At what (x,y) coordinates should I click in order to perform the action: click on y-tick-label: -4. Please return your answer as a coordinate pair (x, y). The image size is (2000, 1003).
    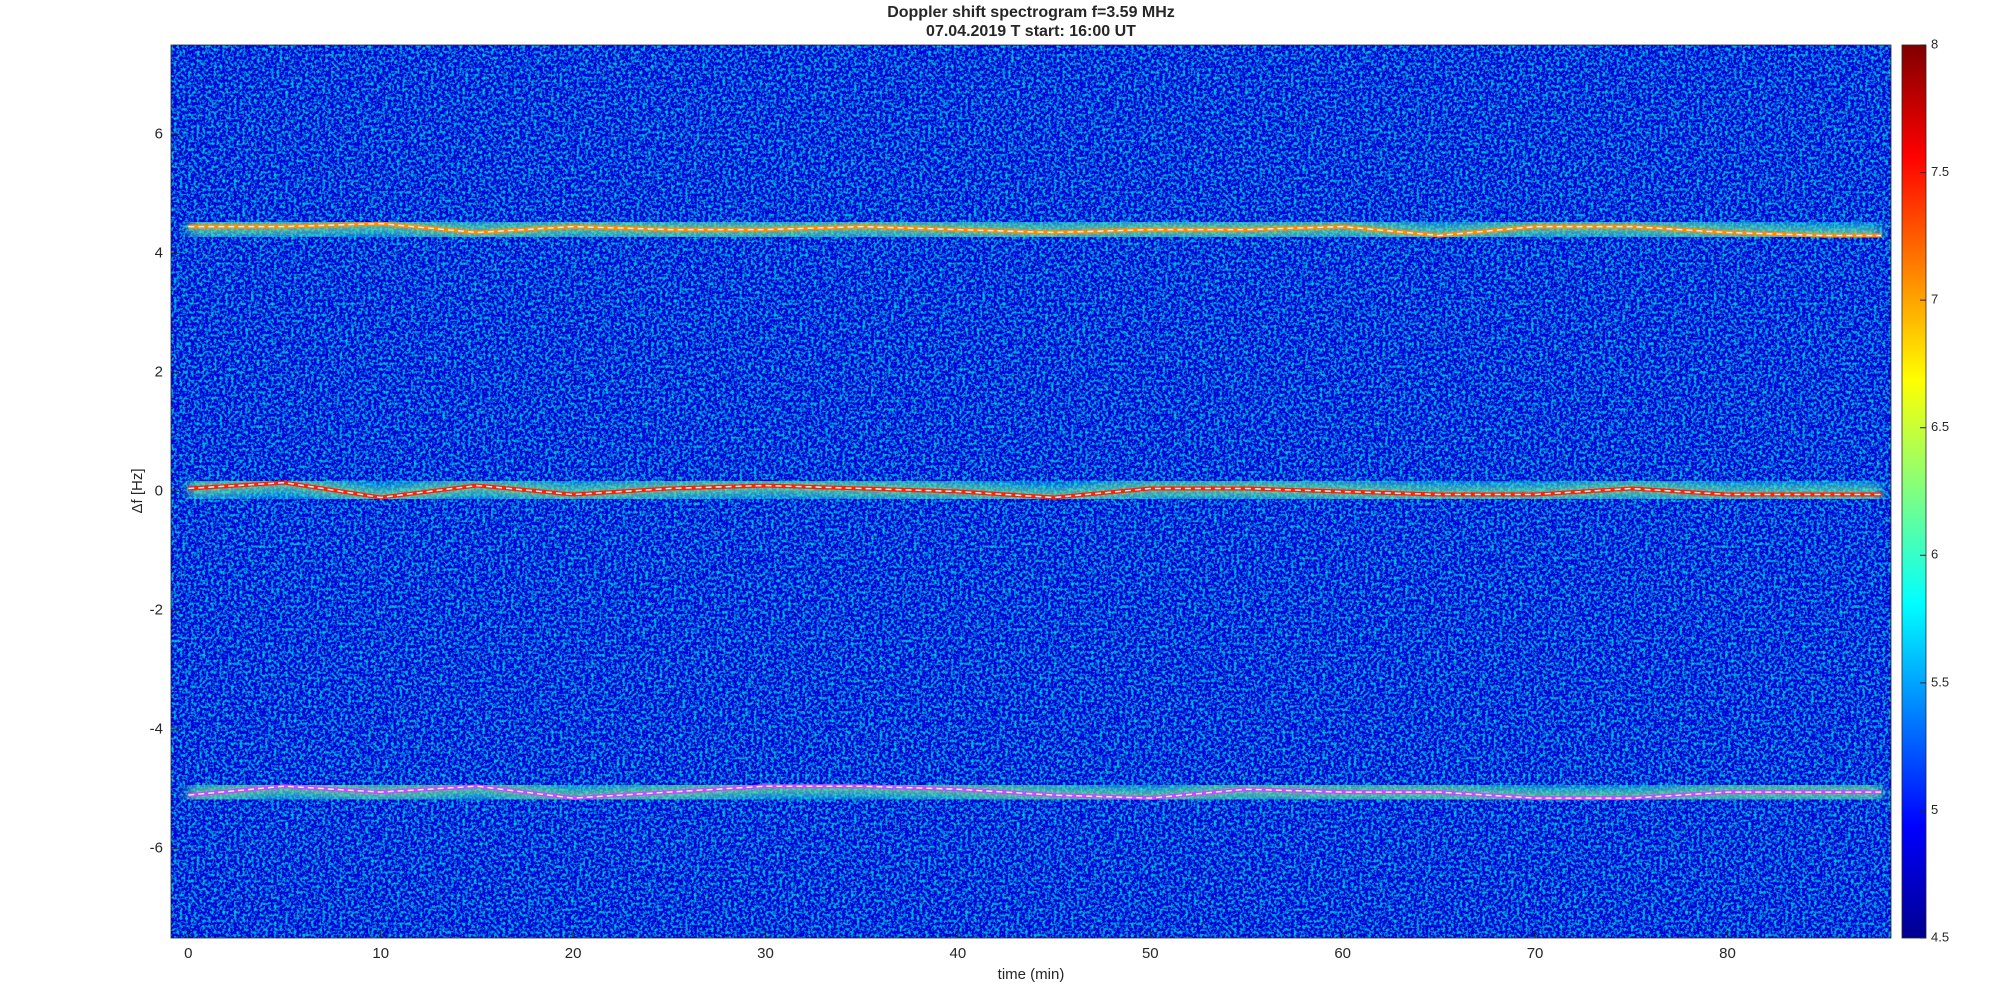
    Looking at the image, I should click on (156, 729).